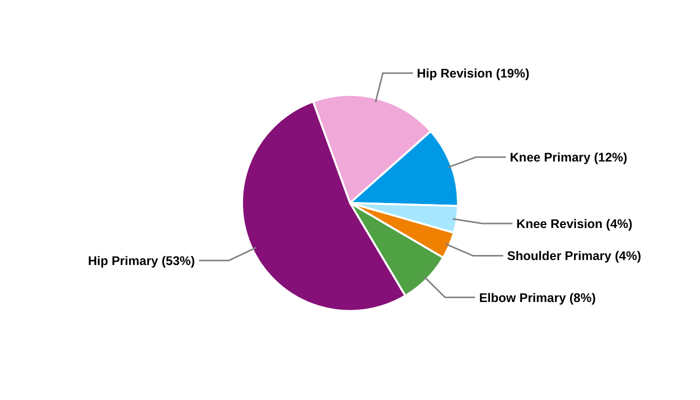  Describe the element at coordinates (574, 223) in the screenshot. I see `slice-label: Knee Revision (4%)` at that location.